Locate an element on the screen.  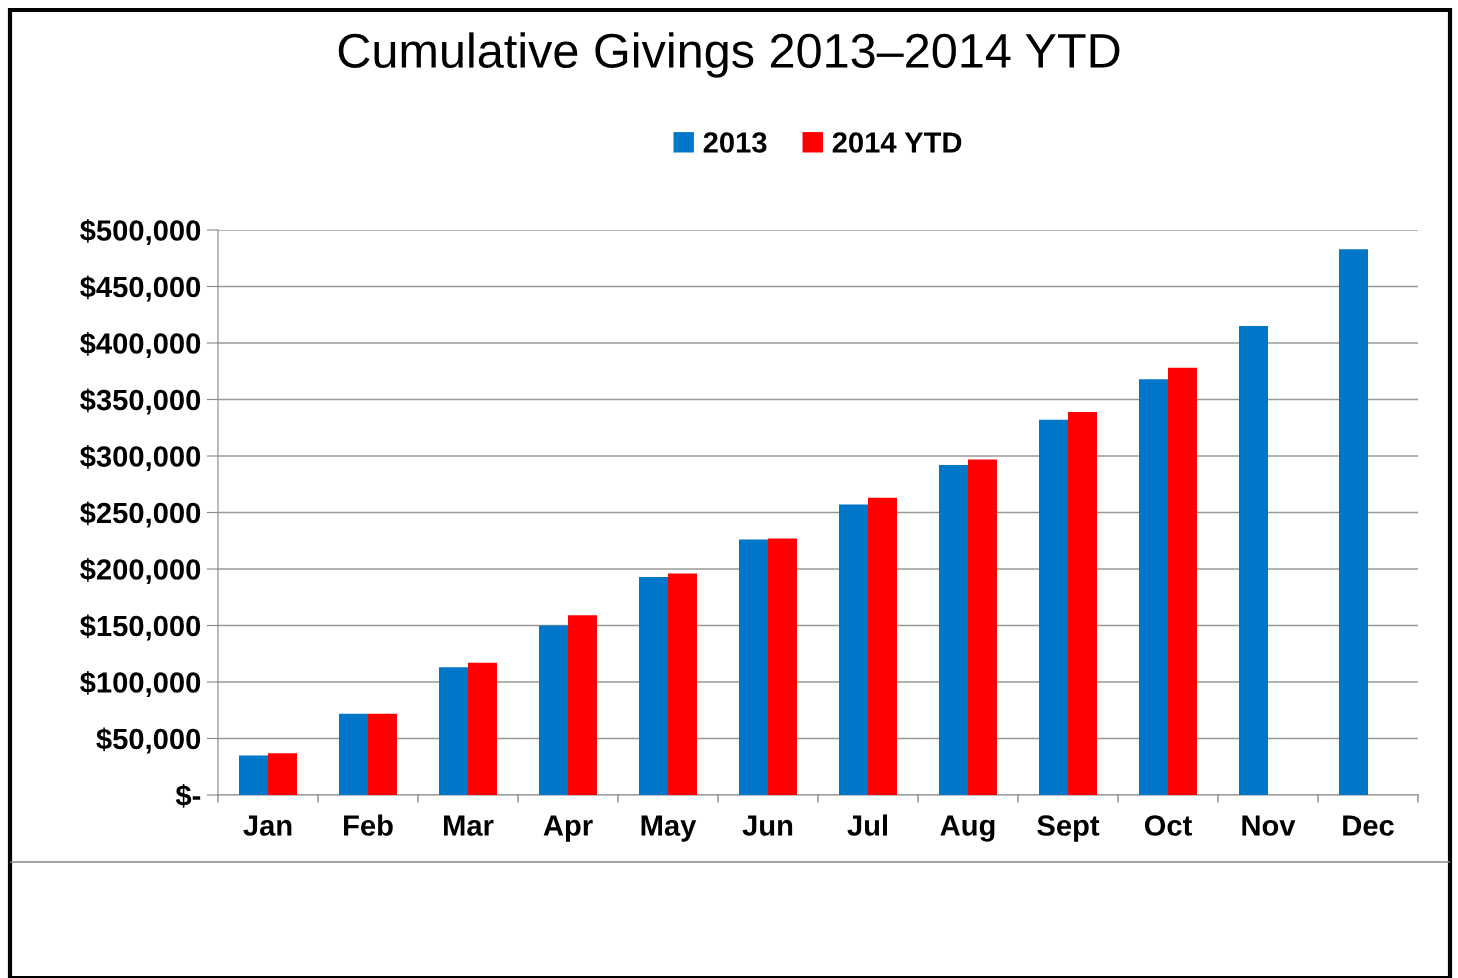
y-tick-label: $300,000 is located at coordinates (140, 458).